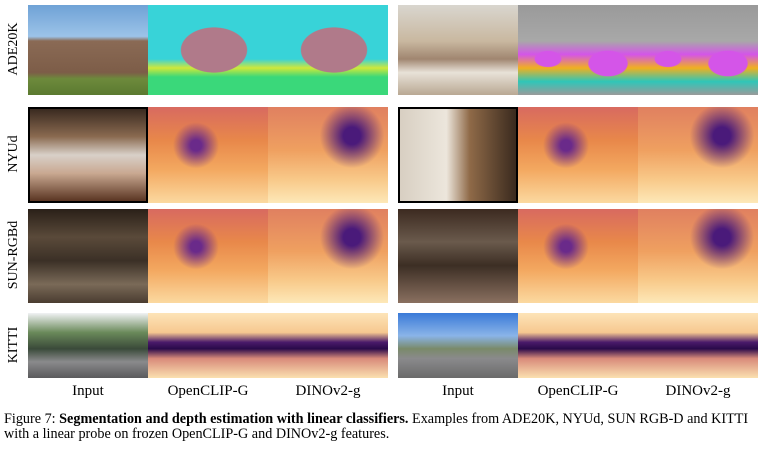 The height and width of the screenshot is (465, 764). What do you see at coordinates (13, 255) in the screenshot?
I see `row-label: SUN-RGBd` at bounding box center [13, 255].